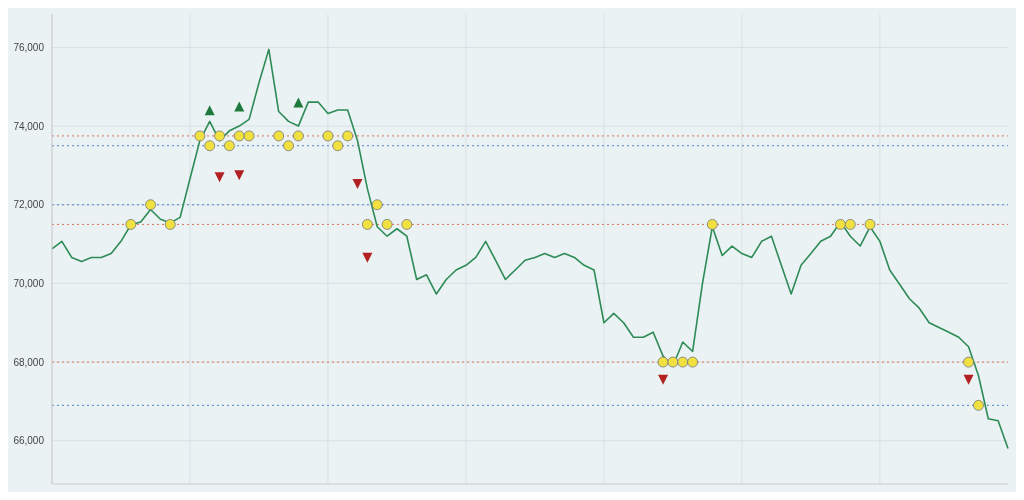  I want to click on y-tick-label: 66,000, so click(29, 441).